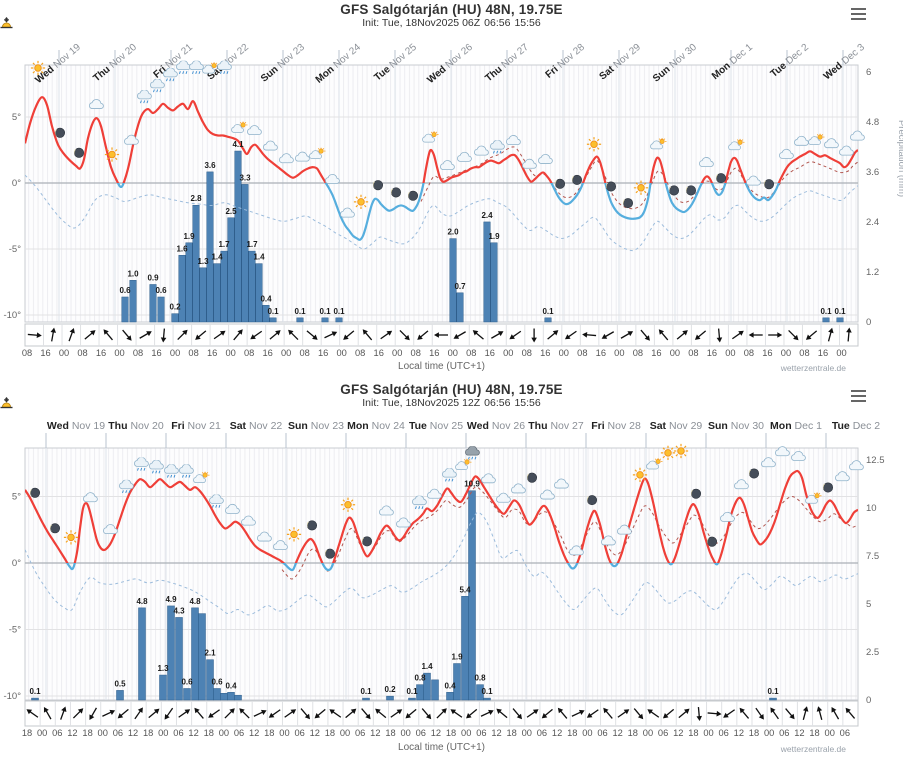  I want to click on sunset-icon, so click(6, 23).